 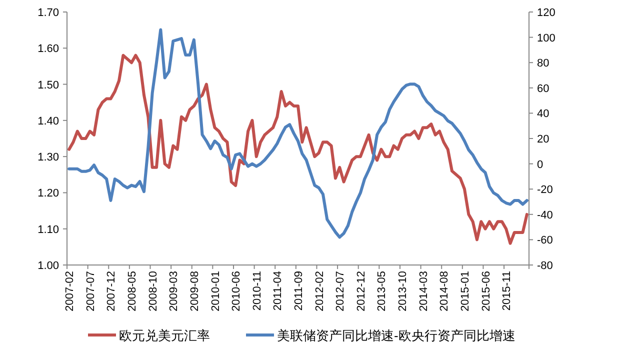 What do you see at coordinates (48, 13) in the screenshot?
I see `y-tick-label: 1.70` at bounding box center [48, 13].